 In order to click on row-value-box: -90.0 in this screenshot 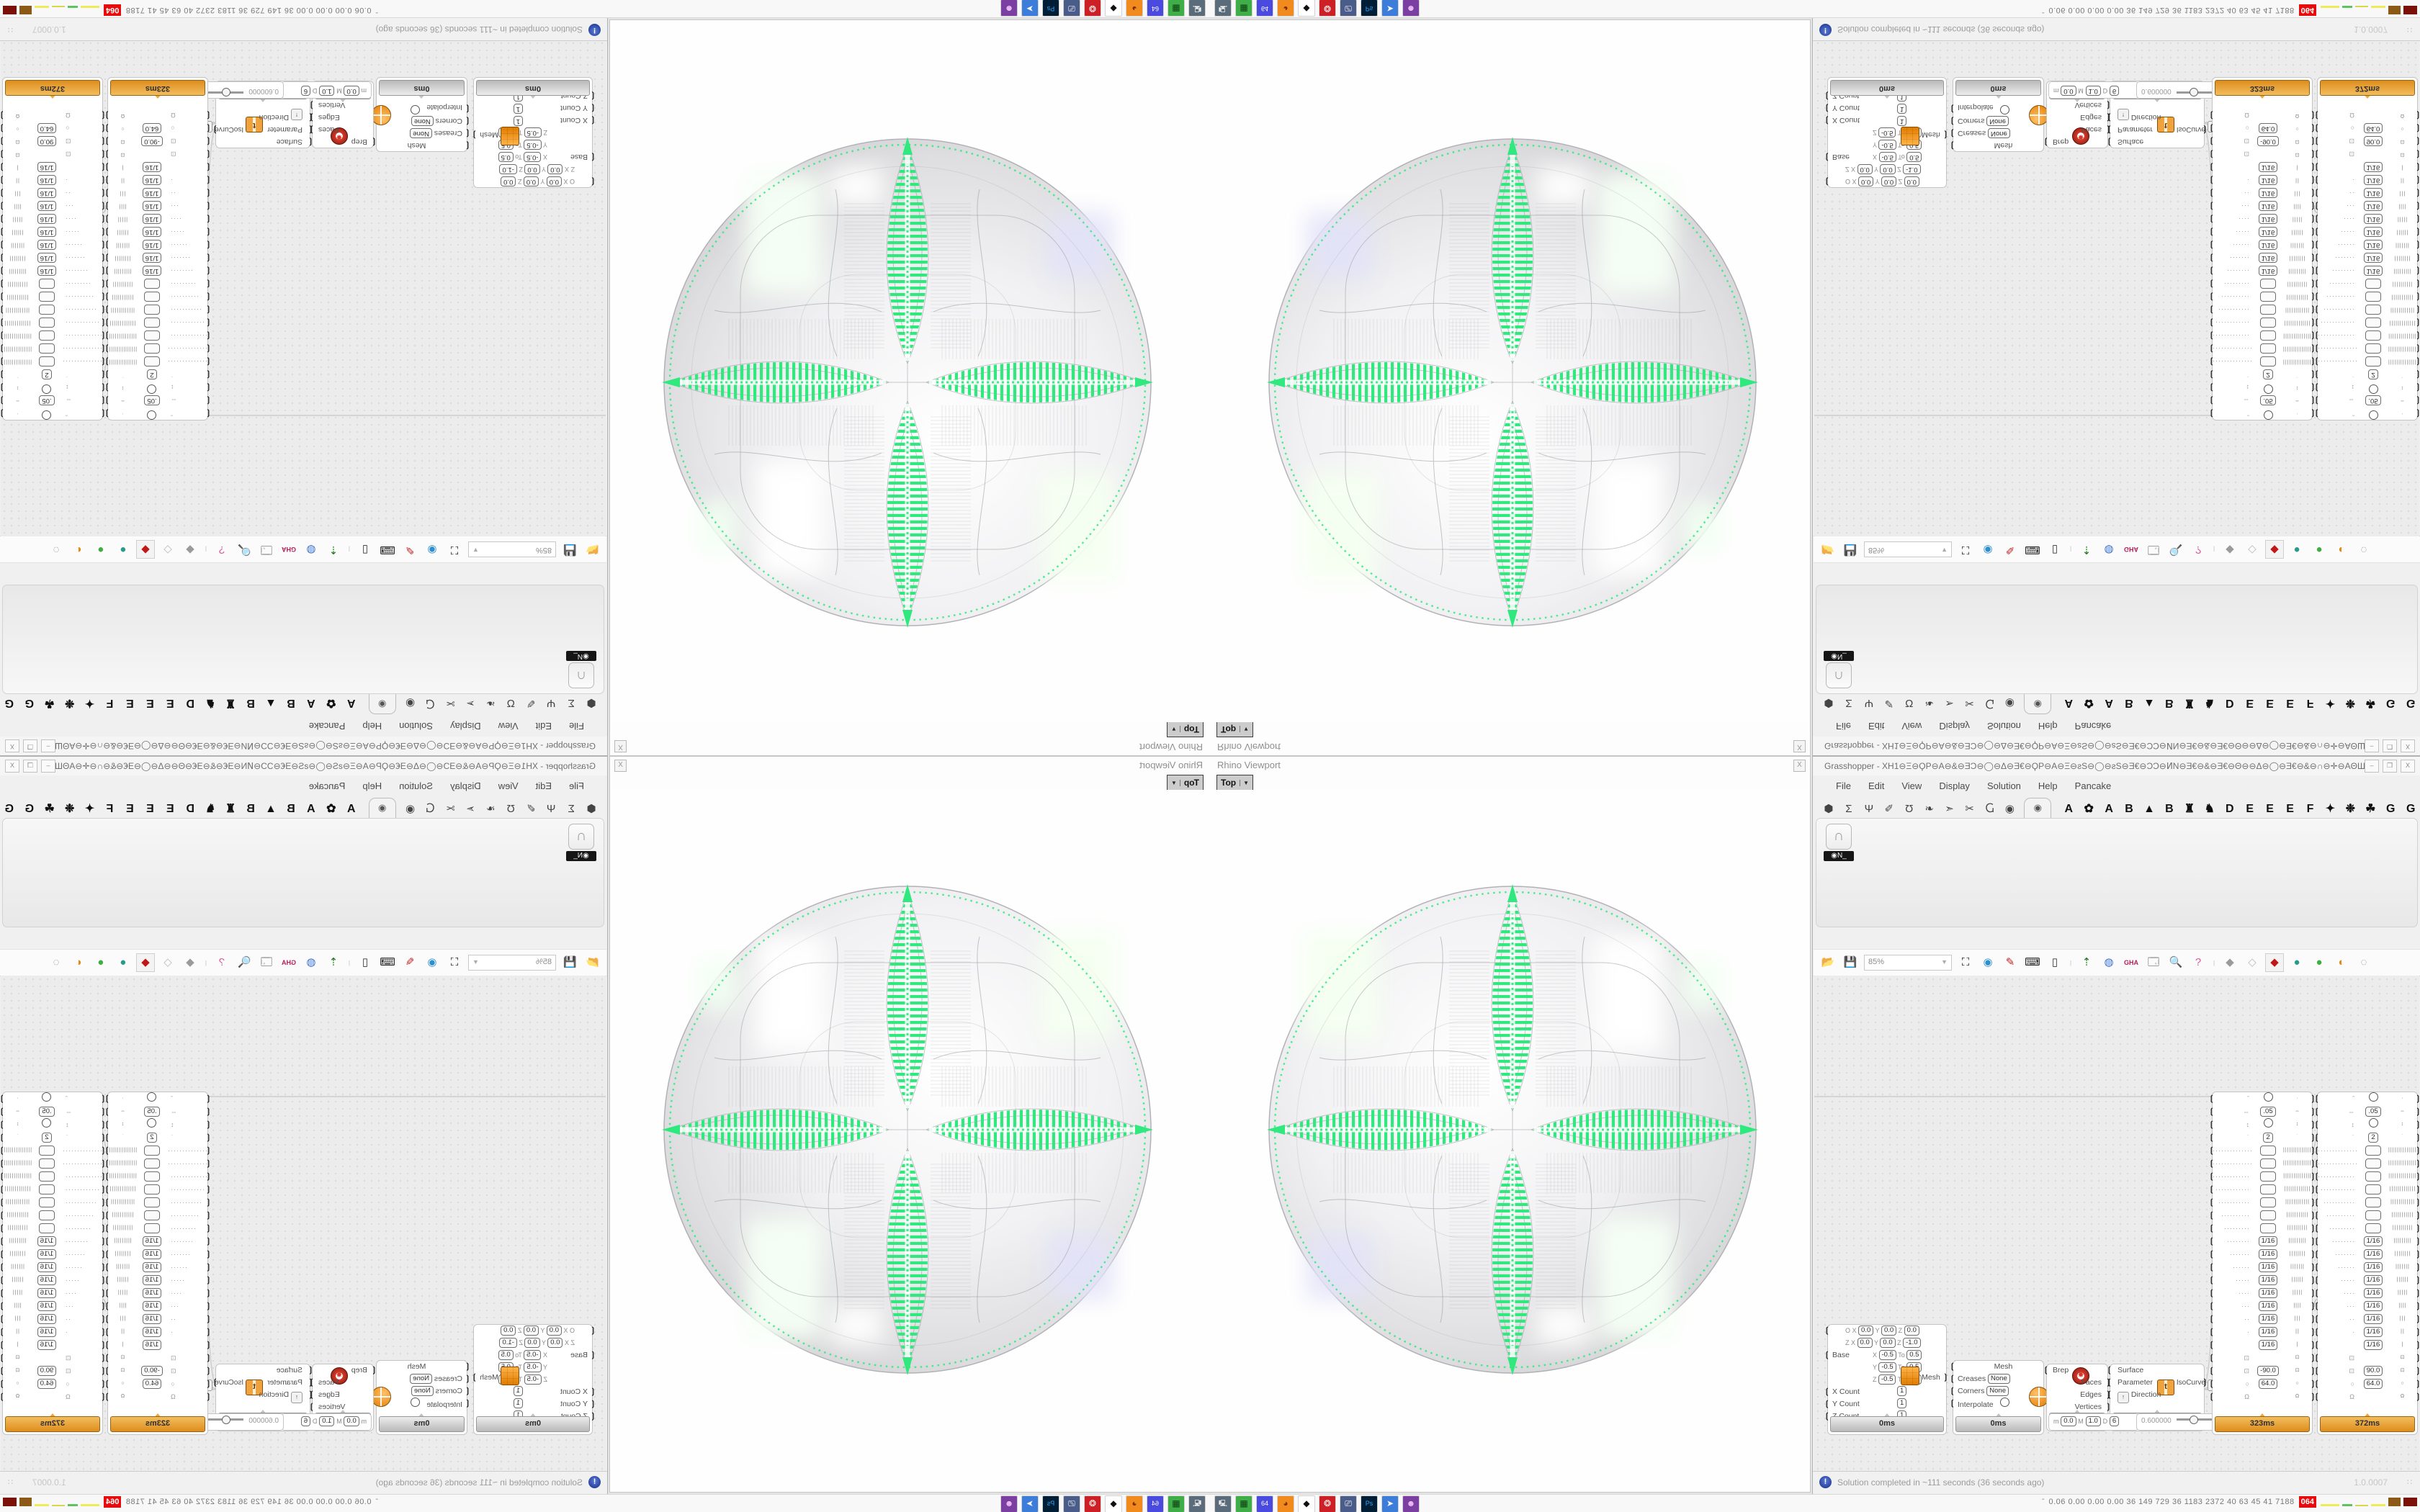, I will do `click(152, 141)`.